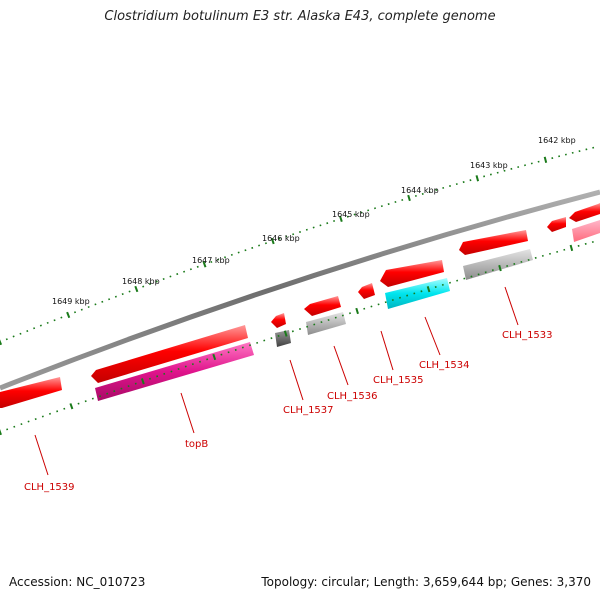 This screenshot has height=600, width=600. Describe the element at coordinates (527, 335) in the screenshot. I see `gene-label-clh-1533: CLH_1533` at that location.